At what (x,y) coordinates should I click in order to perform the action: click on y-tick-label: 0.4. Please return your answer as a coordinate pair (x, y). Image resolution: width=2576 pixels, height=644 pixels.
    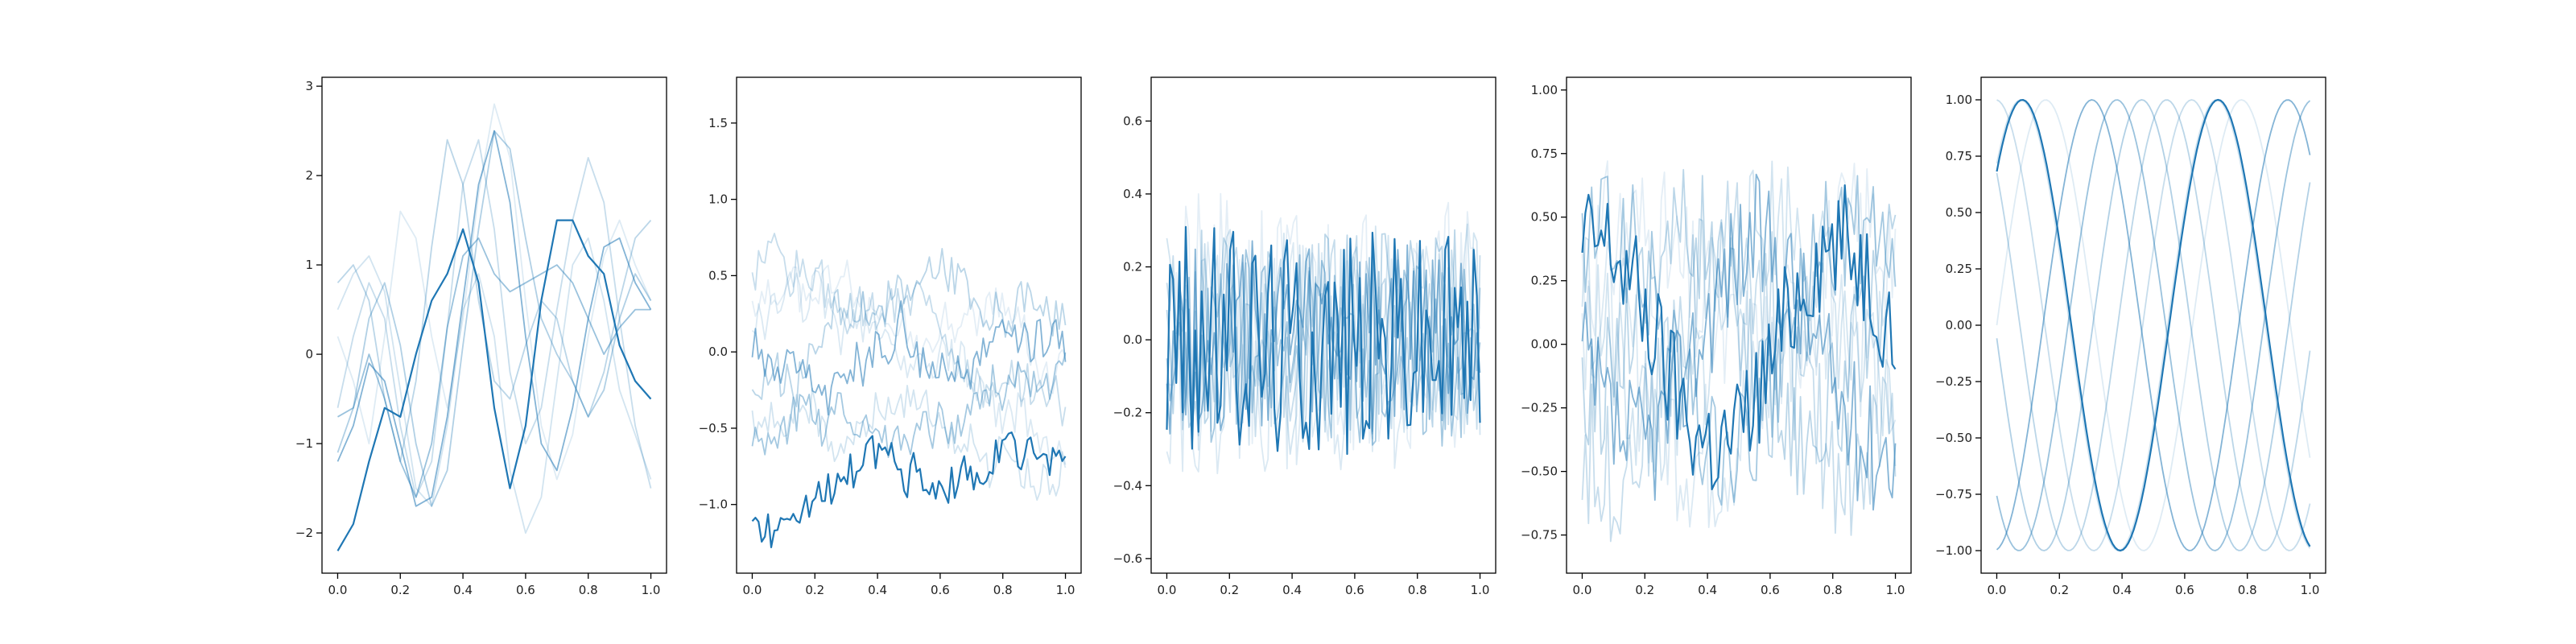
    Looking at the image, I should click on (1132, 194).